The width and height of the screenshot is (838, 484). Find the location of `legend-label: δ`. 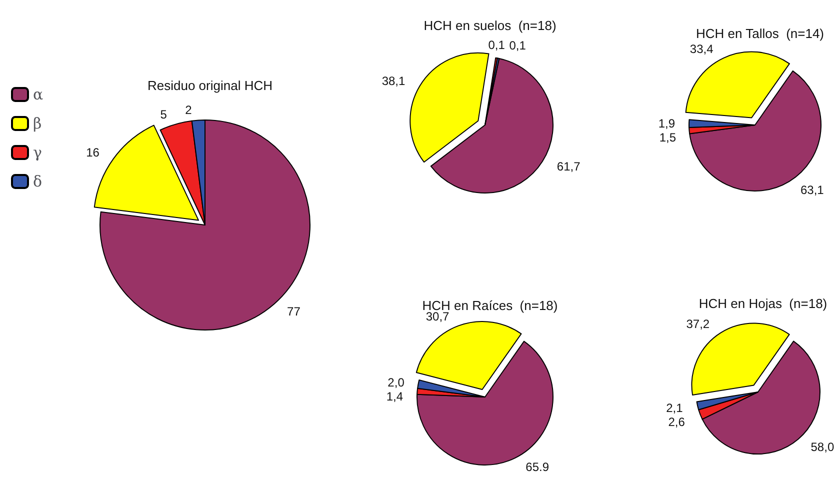

legend-label: δ is located at coordinates (37, 181).